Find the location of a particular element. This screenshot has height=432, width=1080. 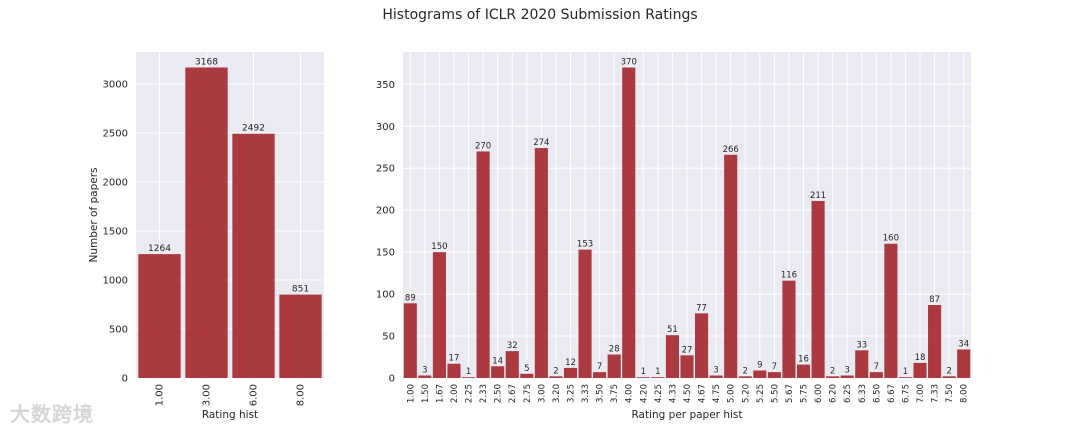

panel-1-bar-5.00 is located at coordinates (731, 266).